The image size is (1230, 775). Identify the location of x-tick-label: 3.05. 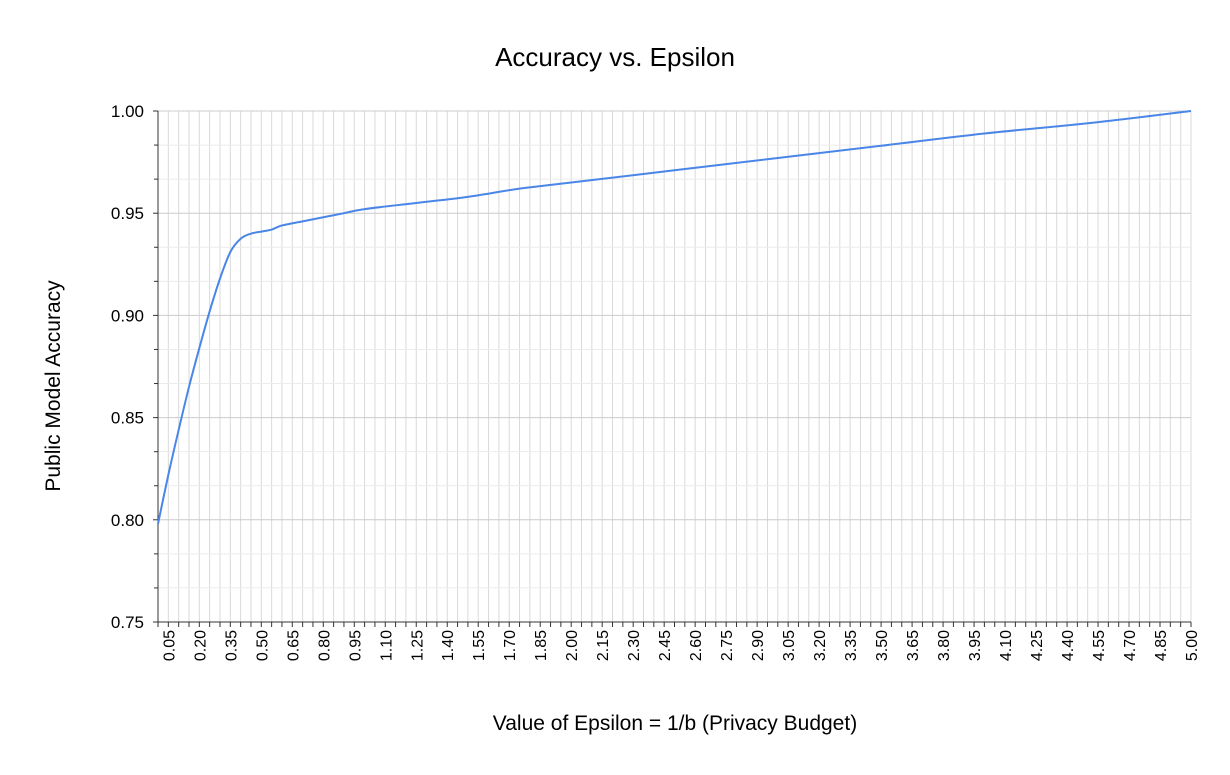
(789, 645).